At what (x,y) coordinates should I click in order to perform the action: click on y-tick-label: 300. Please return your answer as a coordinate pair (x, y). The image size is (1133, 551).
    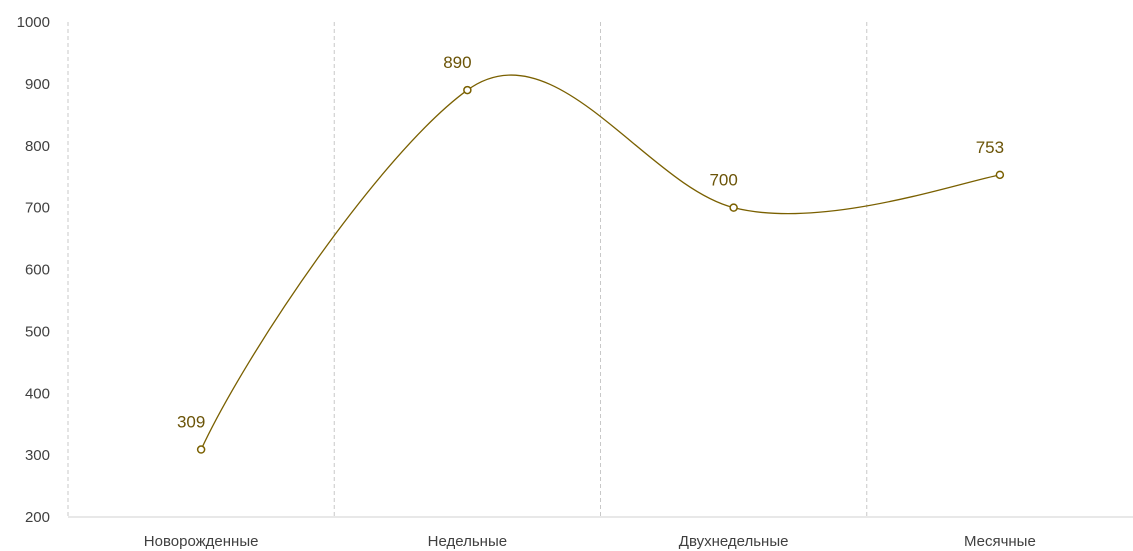
    Looking at the image, I should click on (37, 455).